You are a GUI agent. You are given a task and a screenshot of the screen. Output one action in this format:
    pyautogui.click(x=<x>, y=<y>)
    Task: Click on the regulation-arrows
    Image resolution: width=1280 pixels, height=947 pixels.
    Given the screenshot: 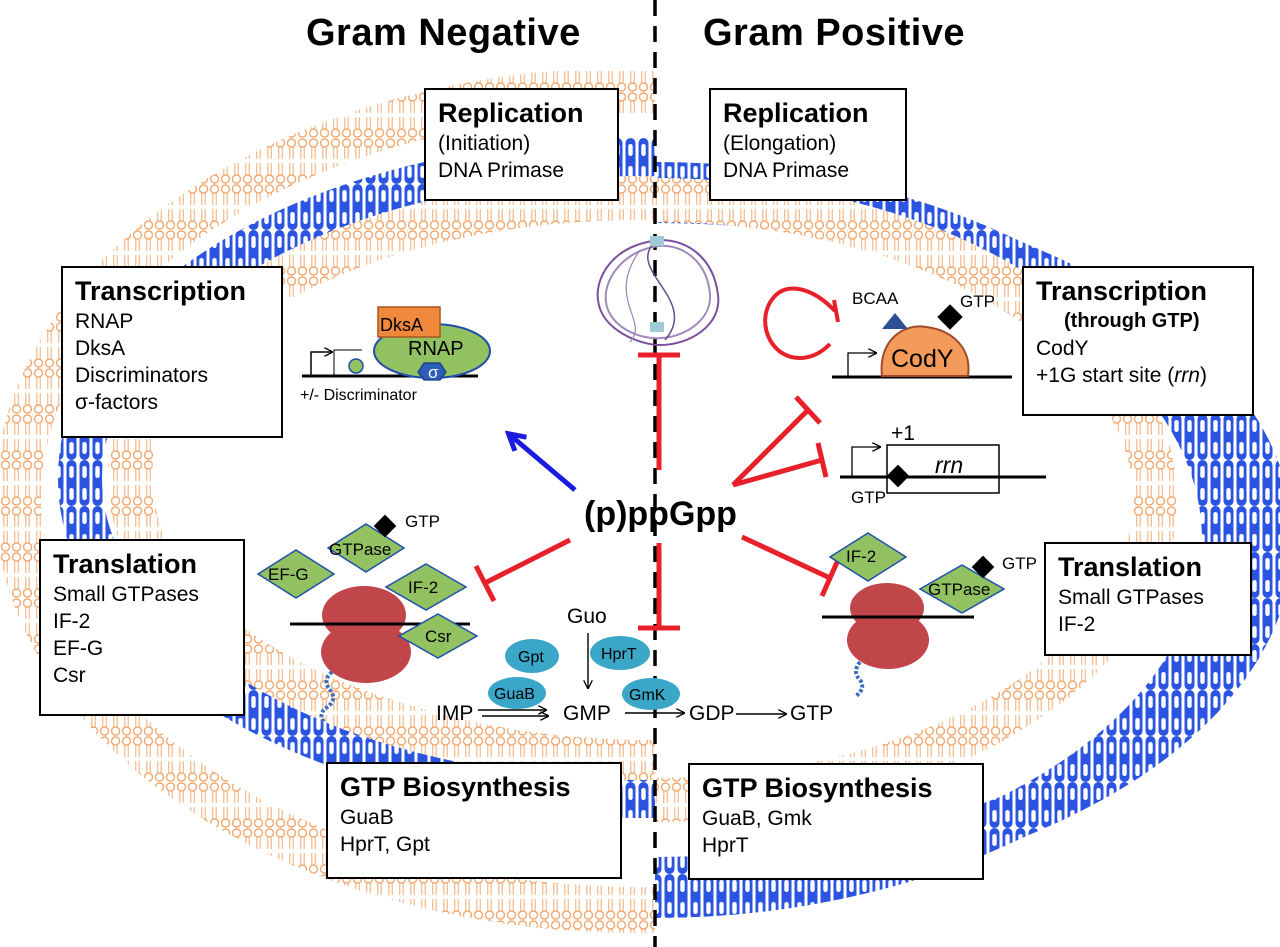 What is the action you would take?
    pyautogui.click(x=657, y=491)
    